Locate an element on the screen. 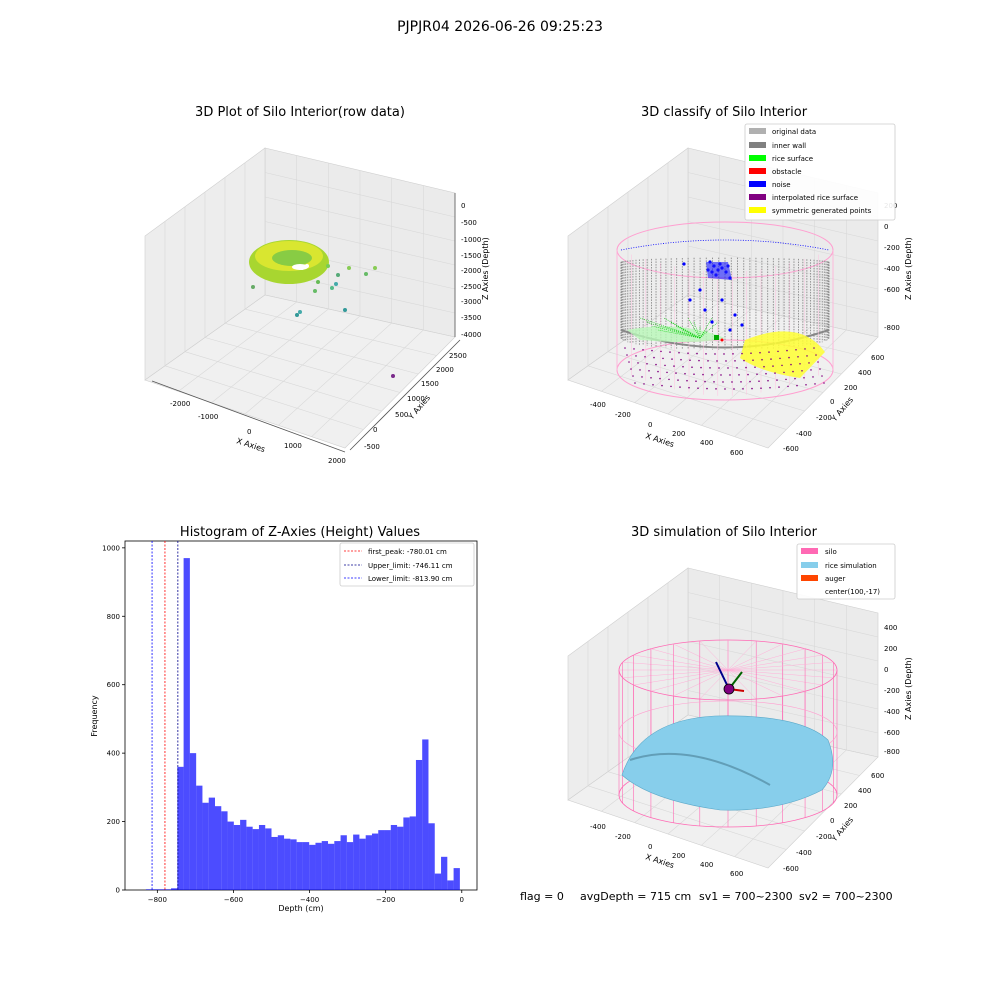 This screenshot has height=1000, width=1000. p1-xtick: -2000 is located at coordinates (180, 404).